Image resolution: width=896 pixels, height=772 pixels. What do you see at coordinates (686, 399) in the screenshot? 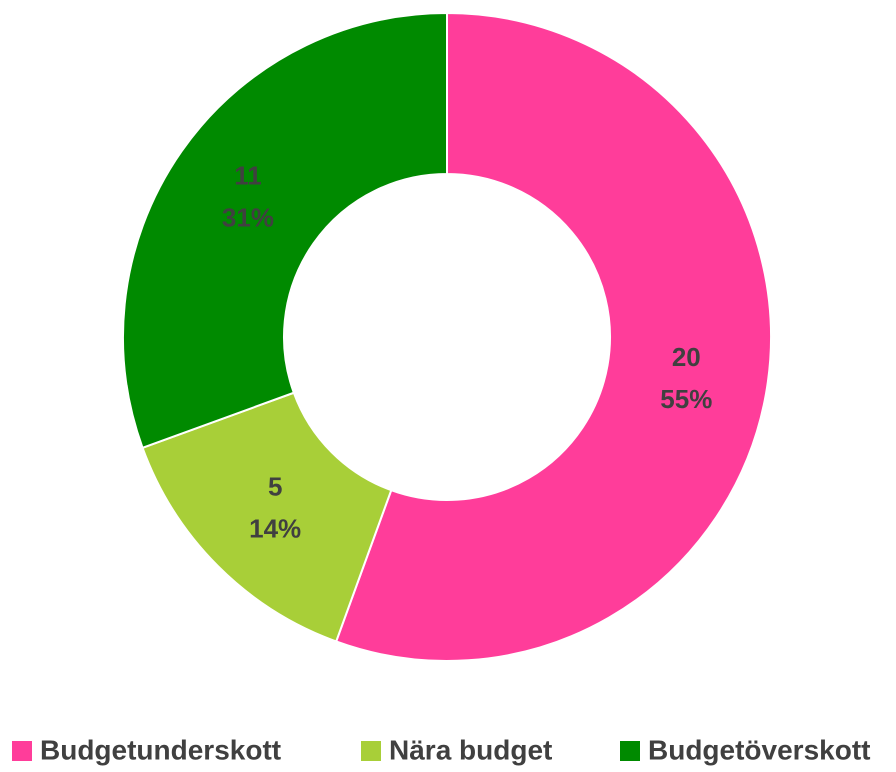
I see `percent-label: 55%` at bounding box center [686, 399].